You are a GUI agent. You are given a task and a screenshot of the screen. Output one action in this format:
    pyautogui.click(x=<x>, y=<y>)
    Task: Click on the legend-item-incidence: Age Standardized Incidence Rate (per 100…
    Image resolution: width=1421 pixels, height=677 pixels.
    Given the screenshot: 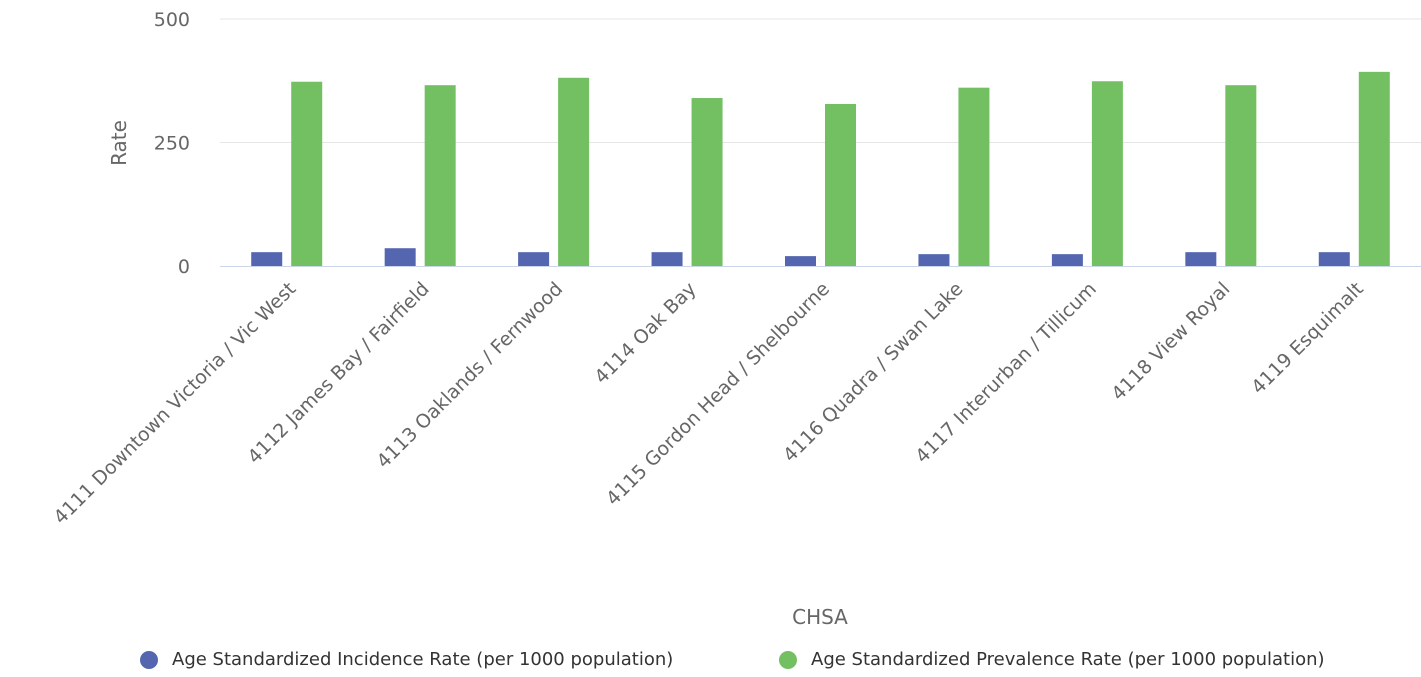 What is the action you would take?
    pyautogui.click(x=406, y=659)
    